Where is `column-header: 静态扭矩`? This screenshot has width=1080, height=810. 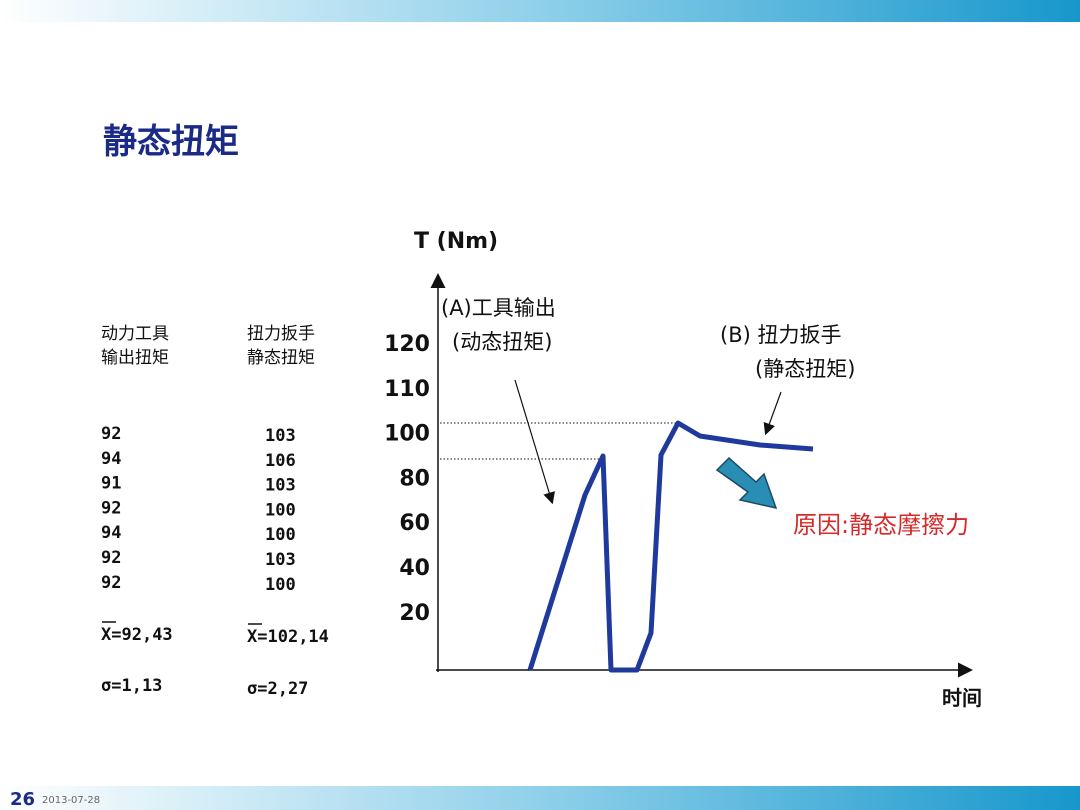
column-header: 静态扭矩 is located at coordinates (281, 358).